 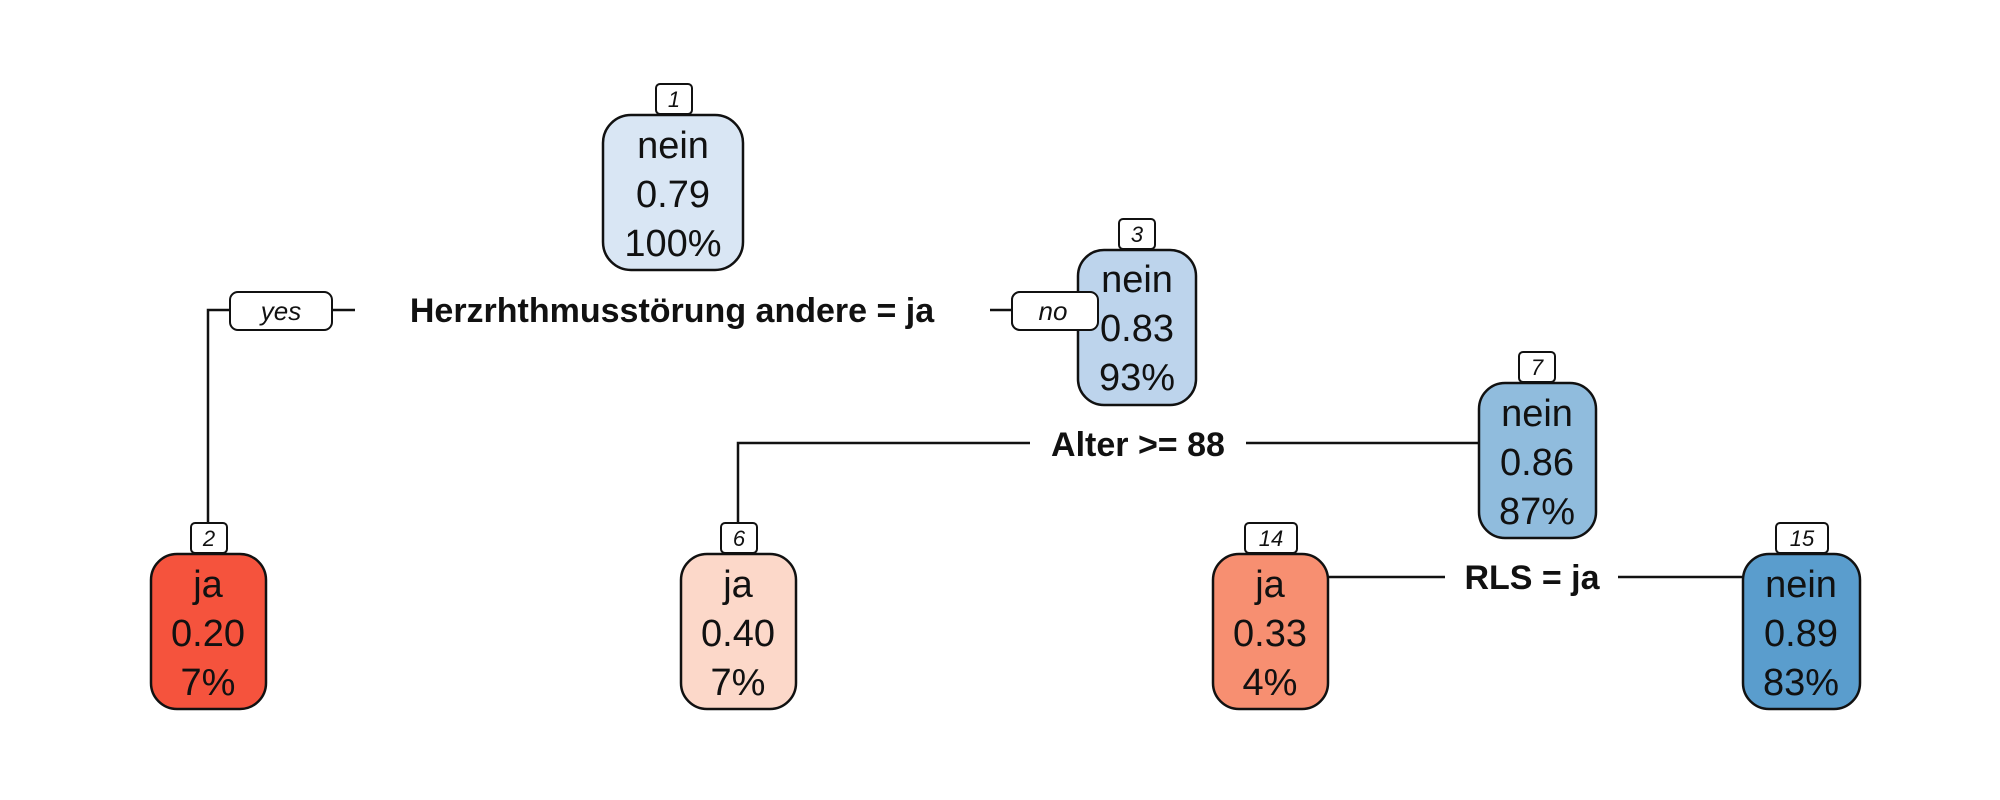 I want to click on node-percentage: 87%, so click(x=1537, y=512).